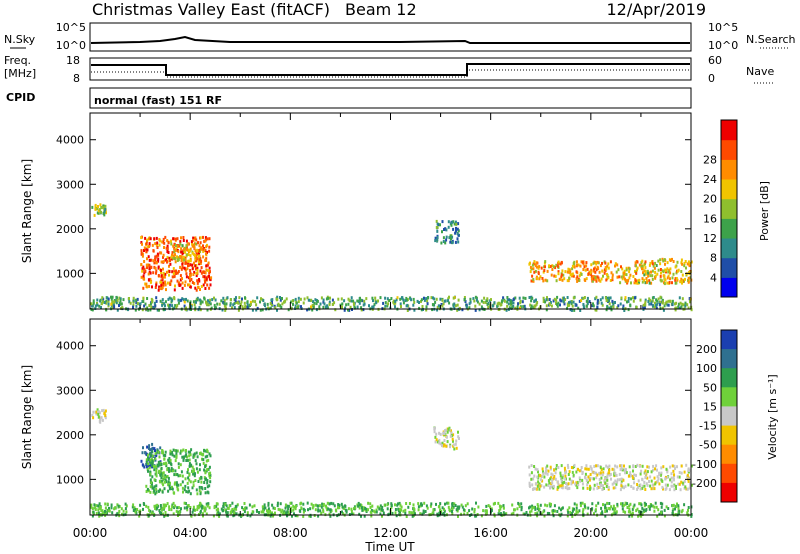 The width and height of the screenshot is (800, 554). I want to click on colorbar-swatch, so click(729, 228).